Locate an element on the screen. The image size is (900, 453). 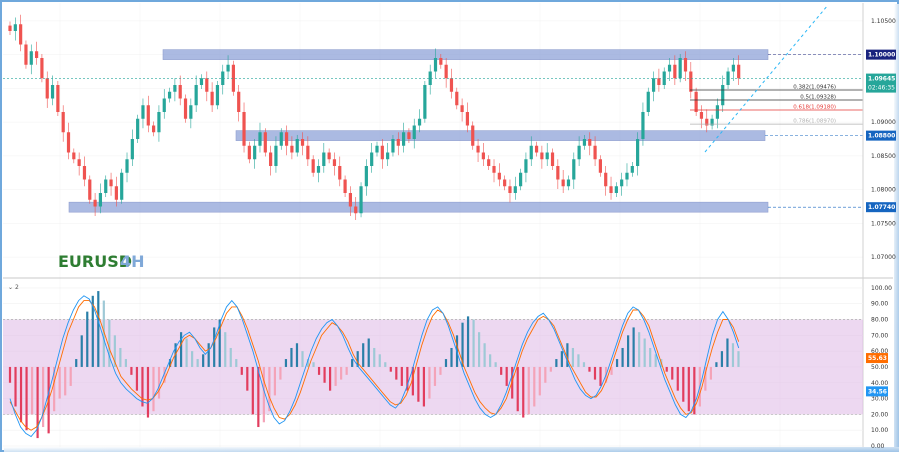
watermark: EURUSD 4H is located at coordinates (101, 261).